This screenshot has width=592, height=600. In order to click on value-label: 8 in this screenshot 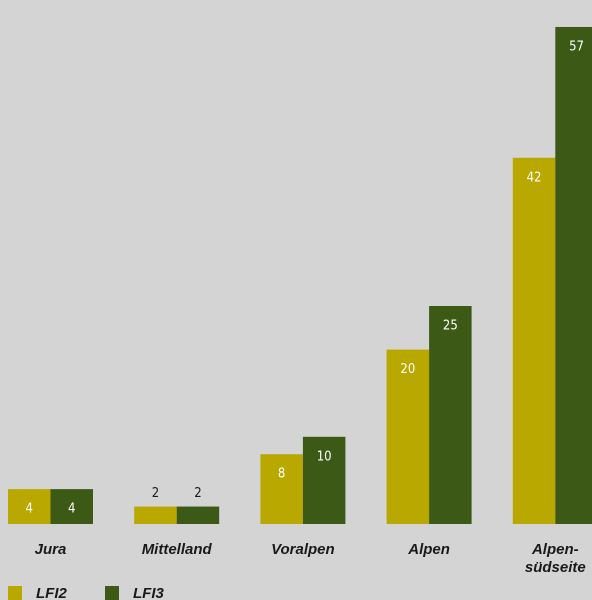, I will do `click(281, 474)`.